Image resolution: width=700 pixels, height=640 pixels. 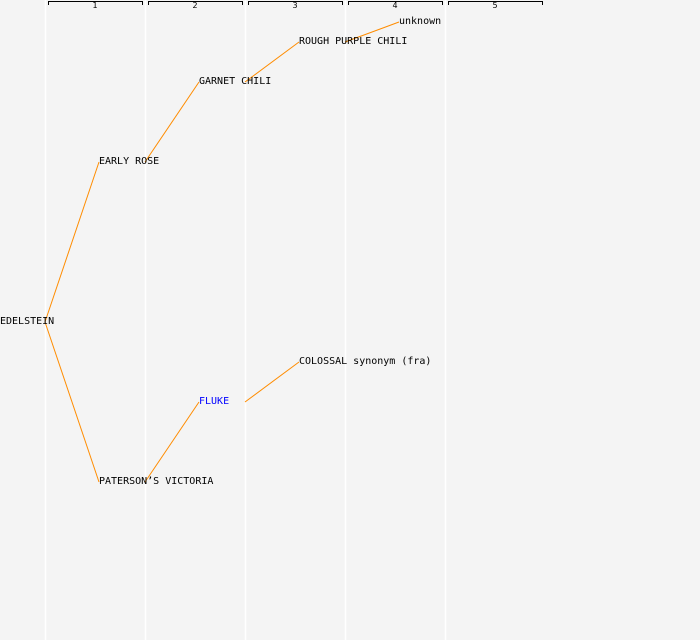 What do you see at coordinates (172, 442) in the screenshot?
I see `edge-patersons-victoria-fluke` at bounding box center [172, 442].